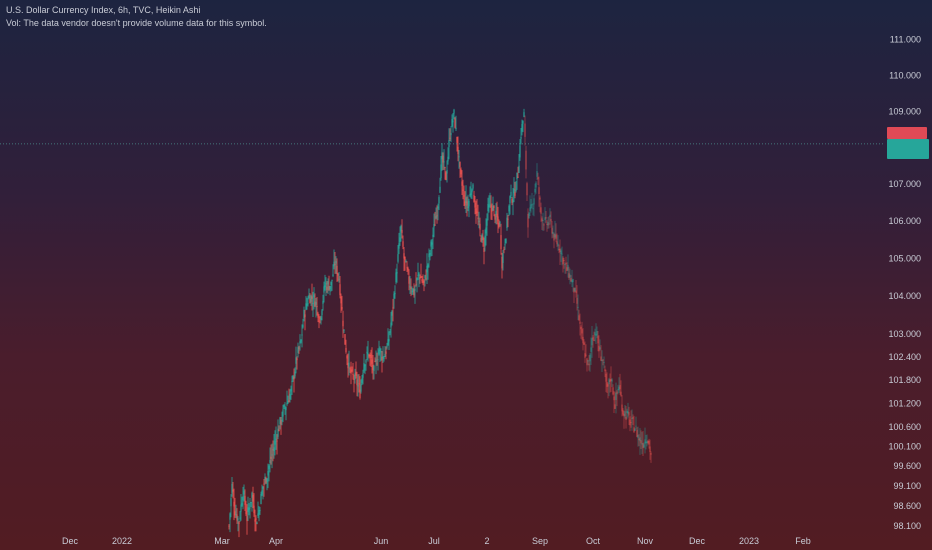 The height and width of the screenshot is (550, 932). I want to click on x-tick-label: Jul, so click(434, 541).